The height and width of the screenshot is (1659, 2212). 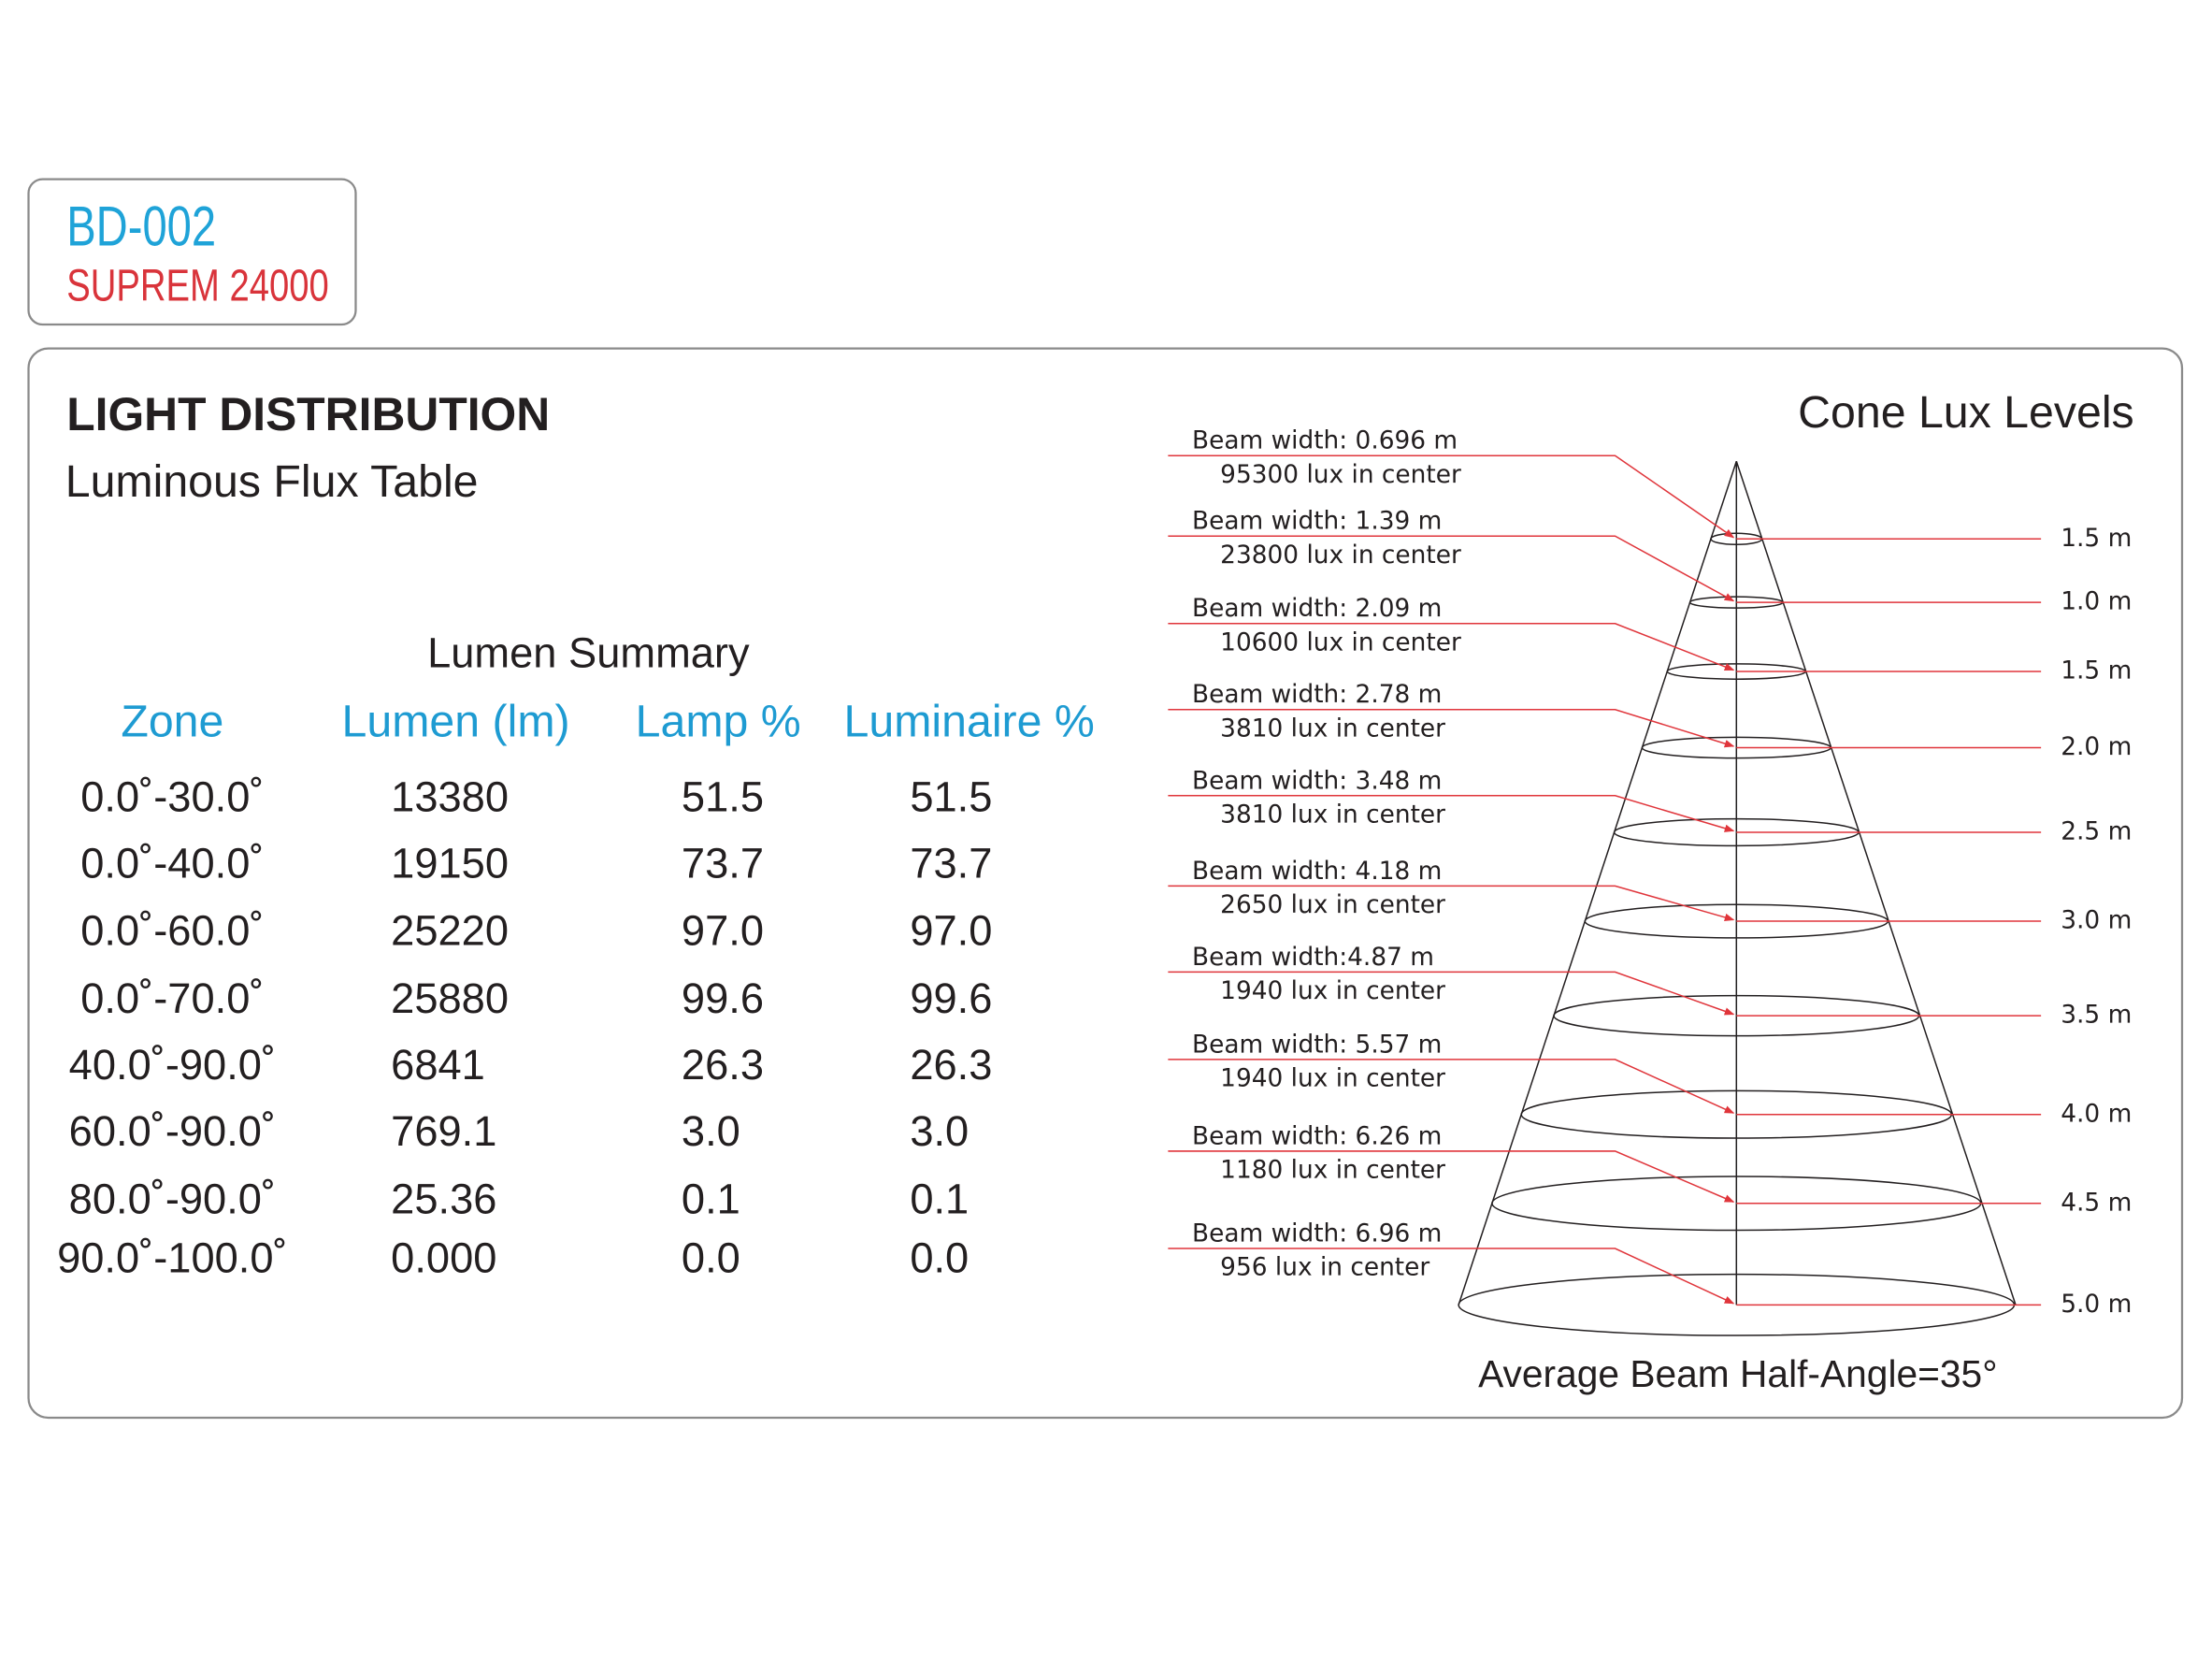 What do you see at coordinates (1325, 441) in the screenshot?
I see `beam-width: Beam width: 0.696 m` at bounding box center [1325, 441].